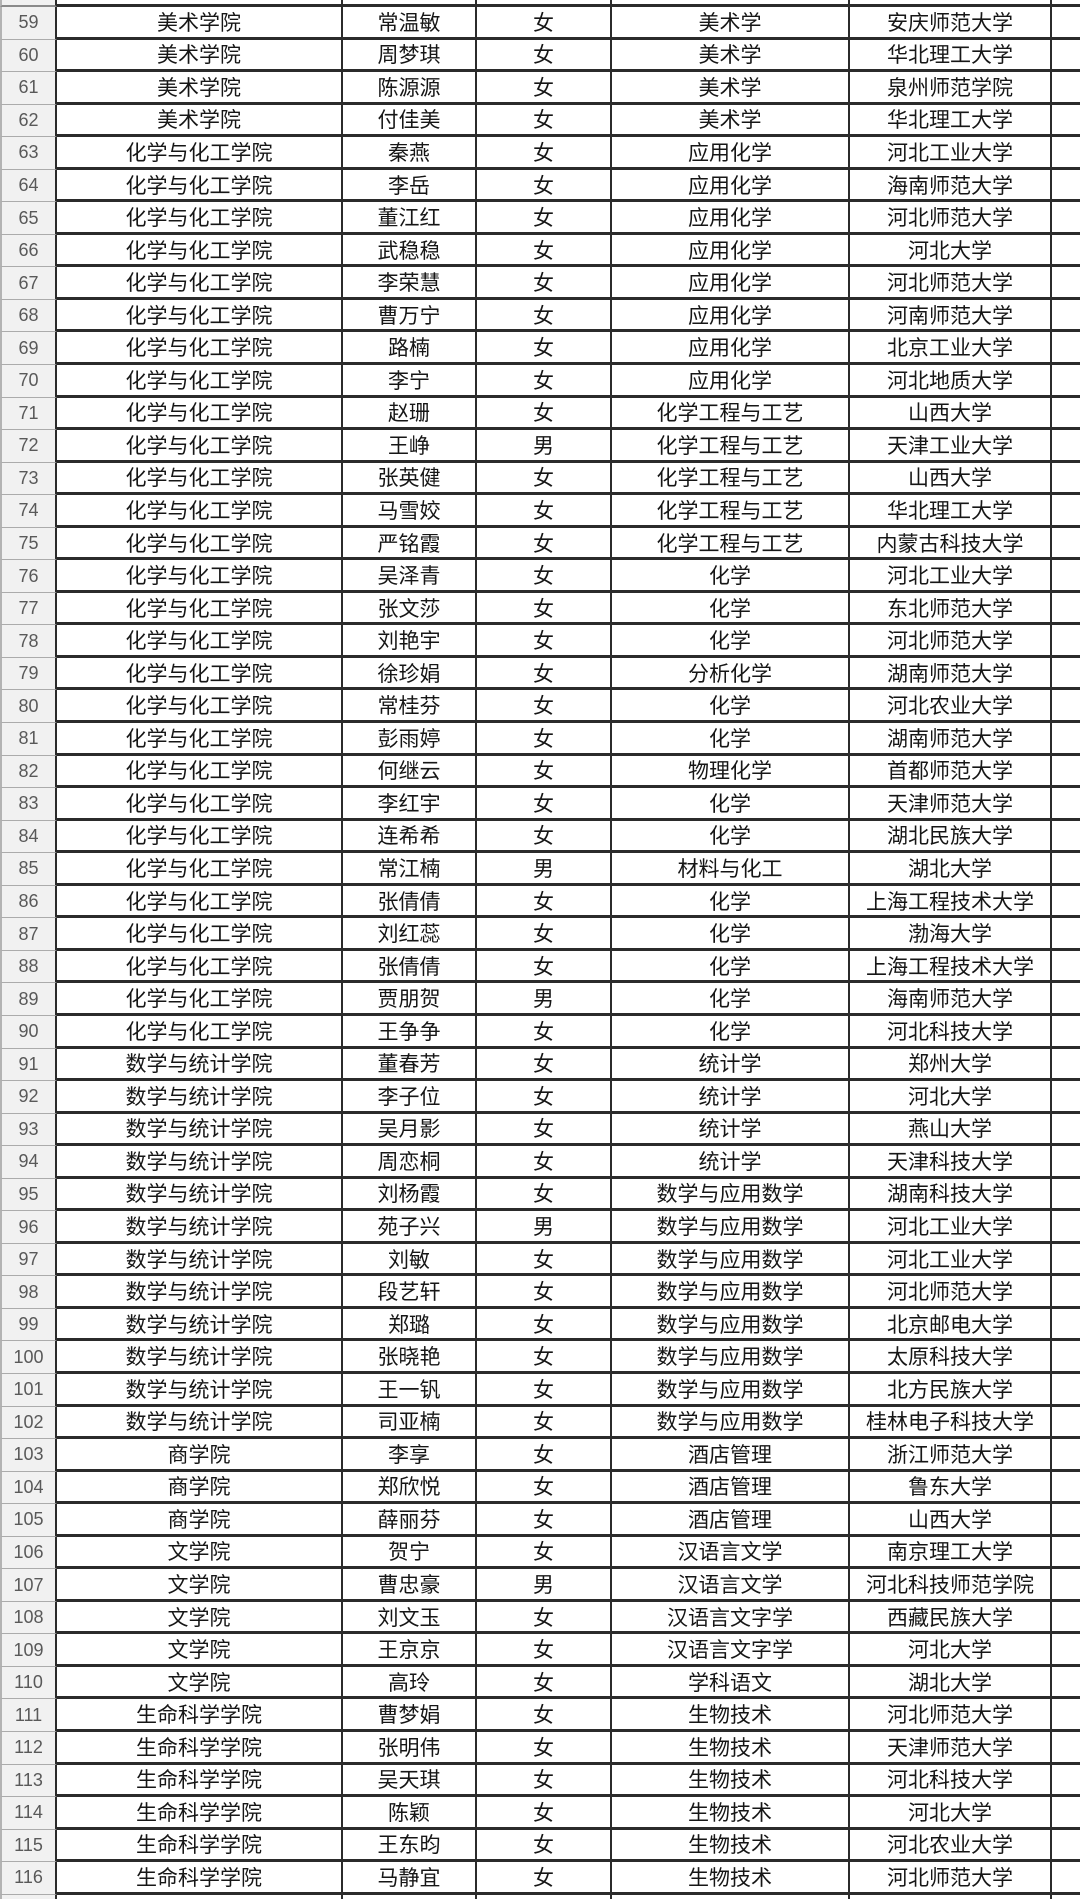 The height and width of the screenshot is (1899, 1080). I want to click on cell-name: 董春芳, so click(410, 1065).